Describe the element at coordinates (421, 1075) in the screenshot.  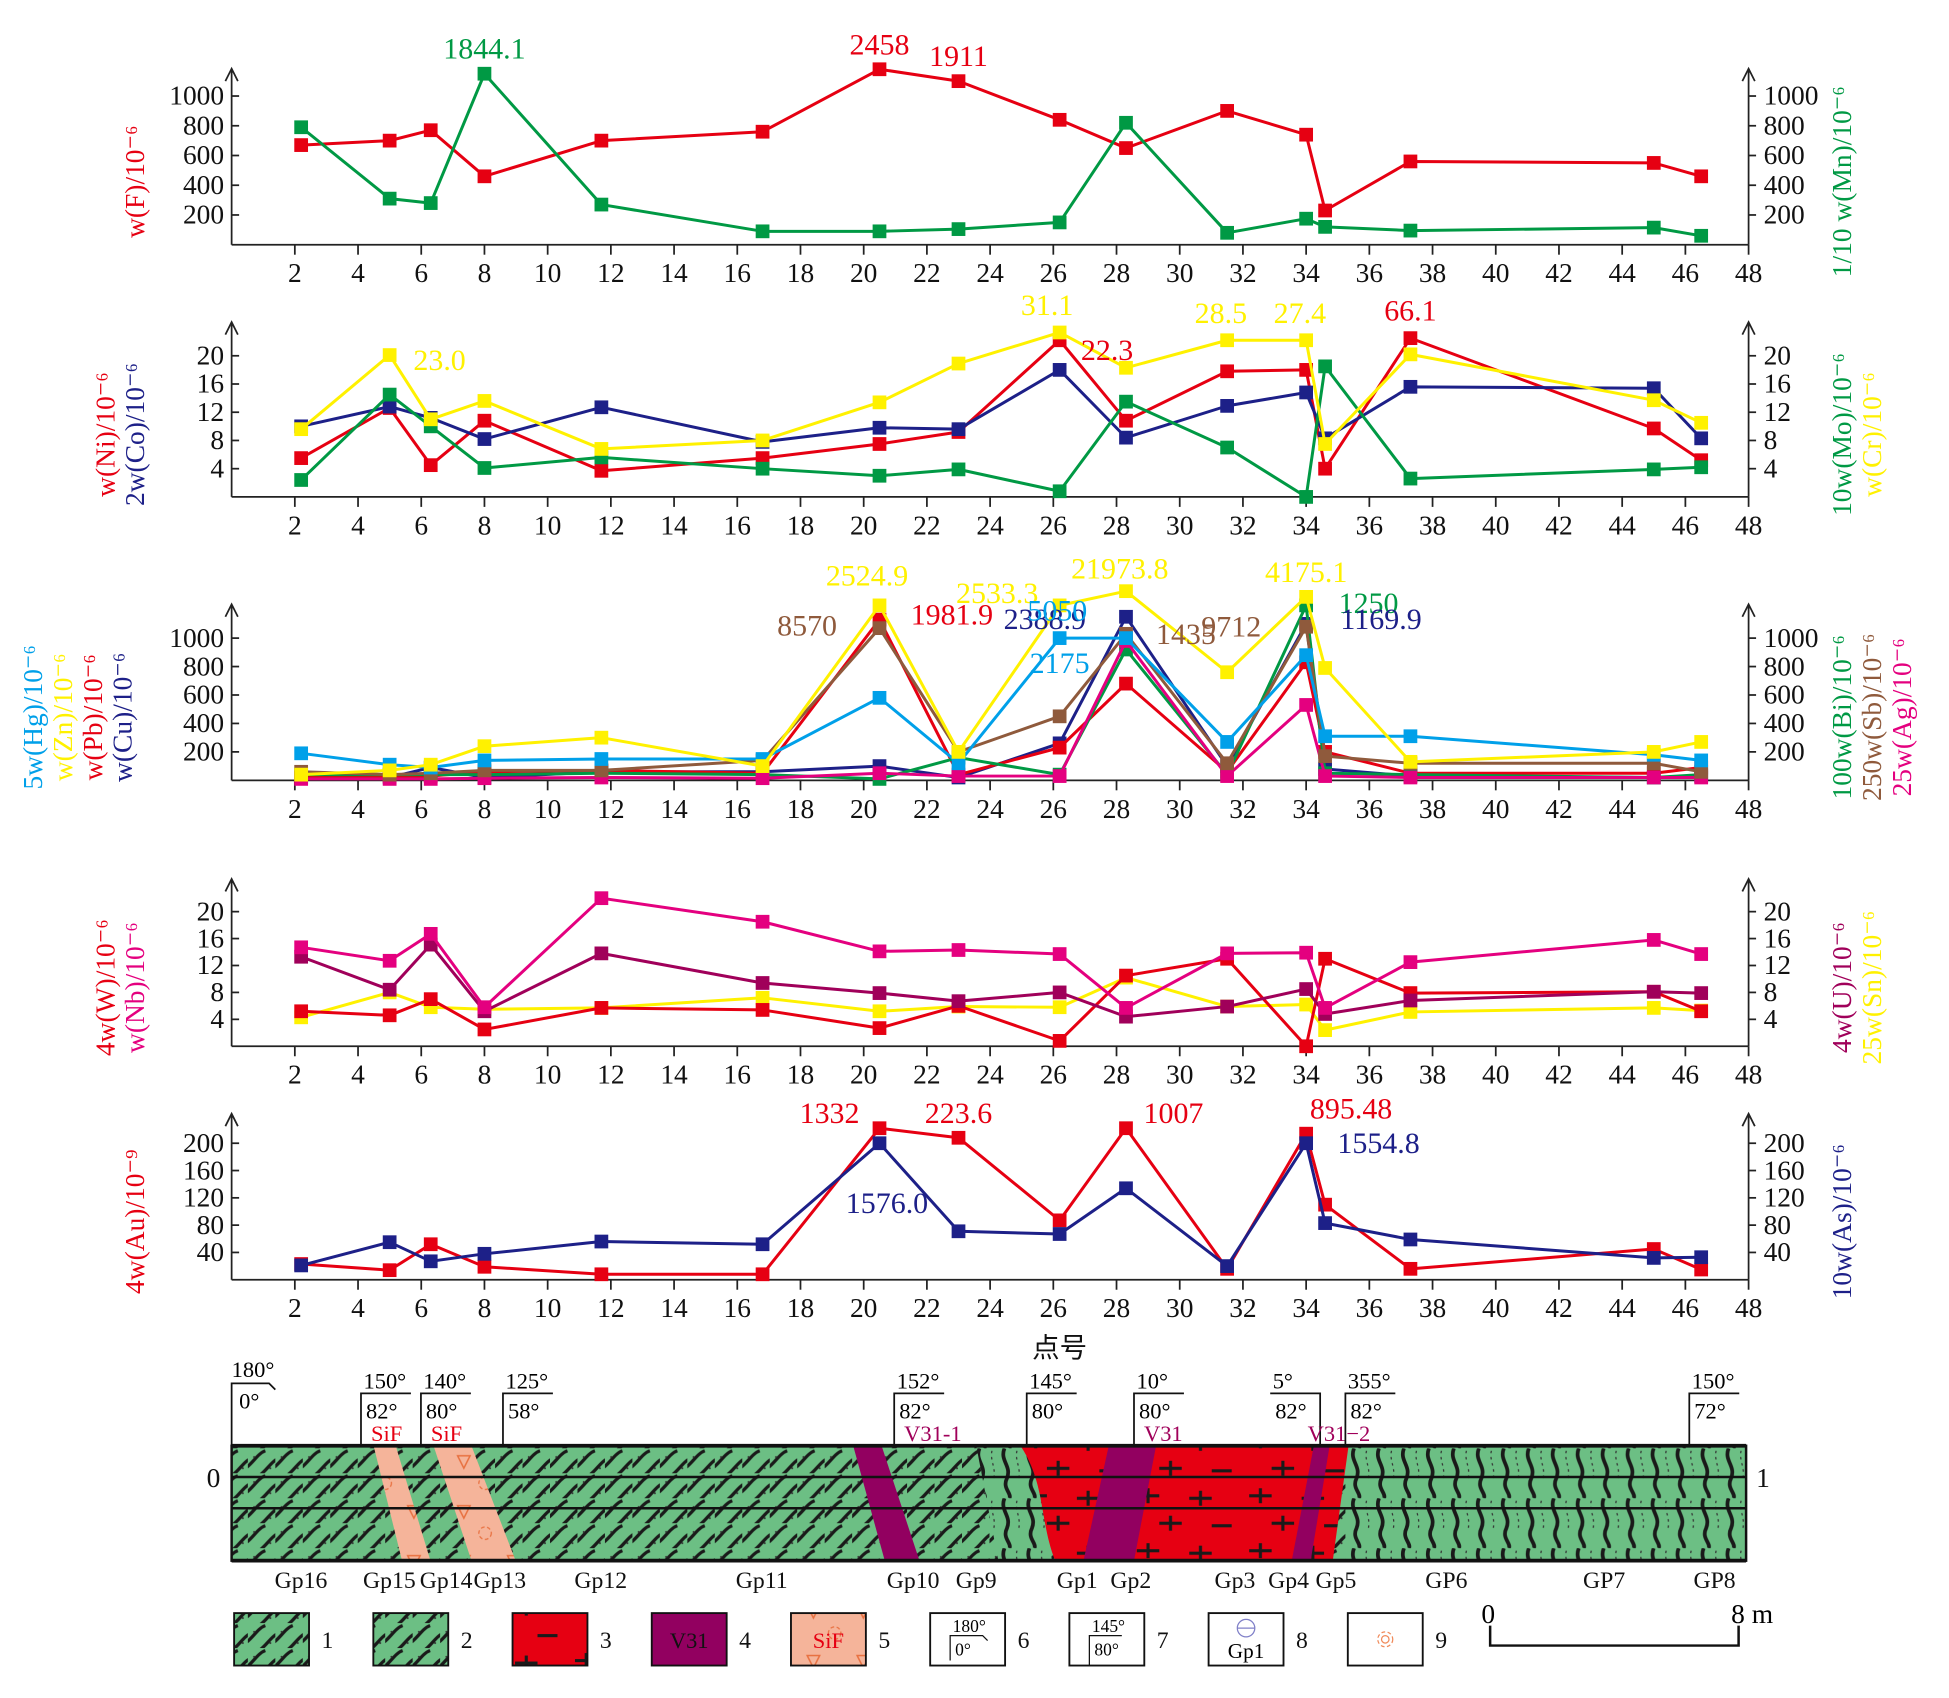
I see `x-tick-label: 6` at that location.